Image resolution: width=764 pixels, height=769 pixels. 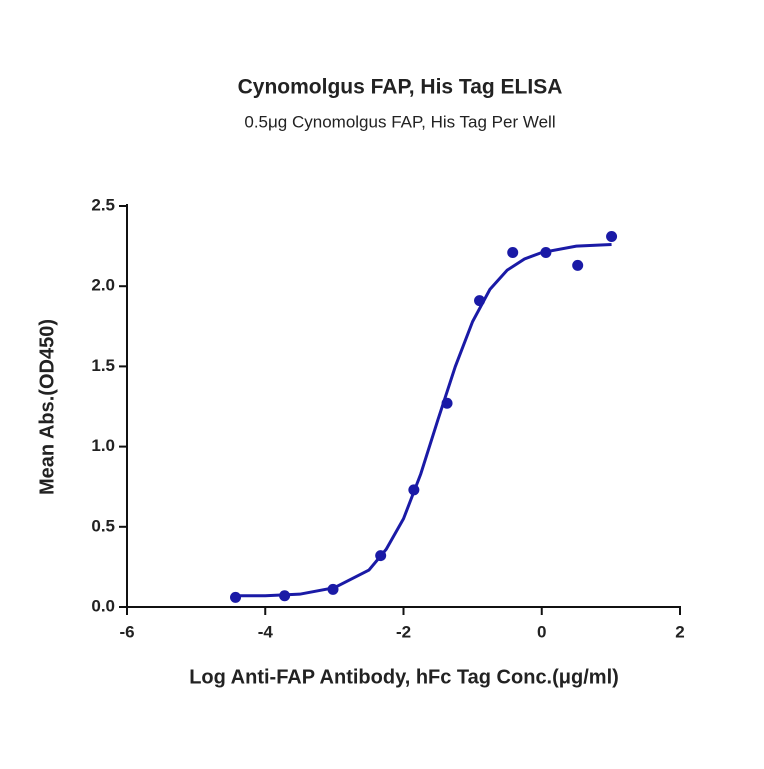 I want to click on x-tick-label: 0, so click(x=541, y=631).